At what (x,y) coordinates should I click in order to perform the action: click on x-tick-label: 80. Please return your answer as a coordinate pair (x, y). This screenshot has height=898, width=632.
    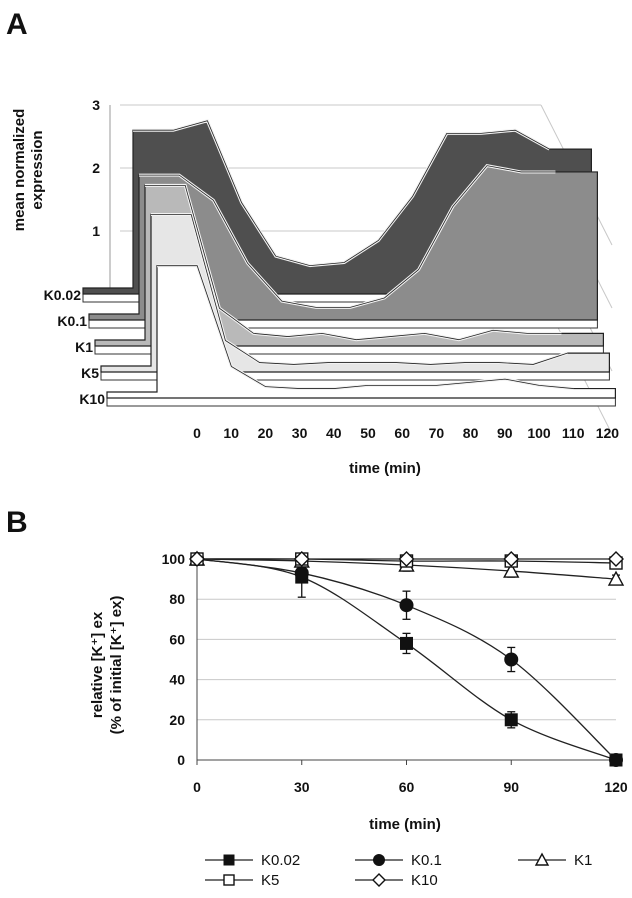
    Looking at the image, I should click on (471, 433).